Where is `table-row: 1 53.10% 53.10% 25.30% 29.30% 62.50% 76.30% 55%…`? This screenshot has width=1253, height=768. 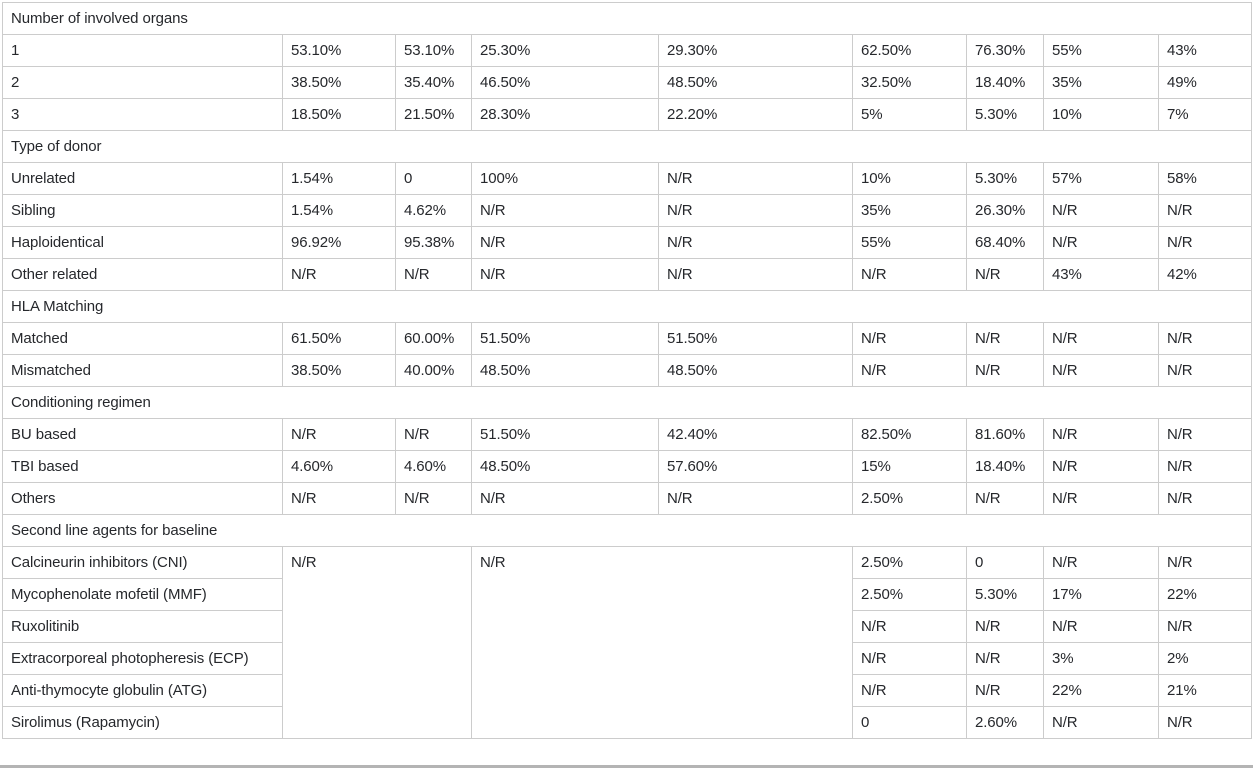
table-row: 1 53.10% 53.10% 25.30% 29.30% 62.50% 76.30% 55%… is located at coordinates (627, 50).